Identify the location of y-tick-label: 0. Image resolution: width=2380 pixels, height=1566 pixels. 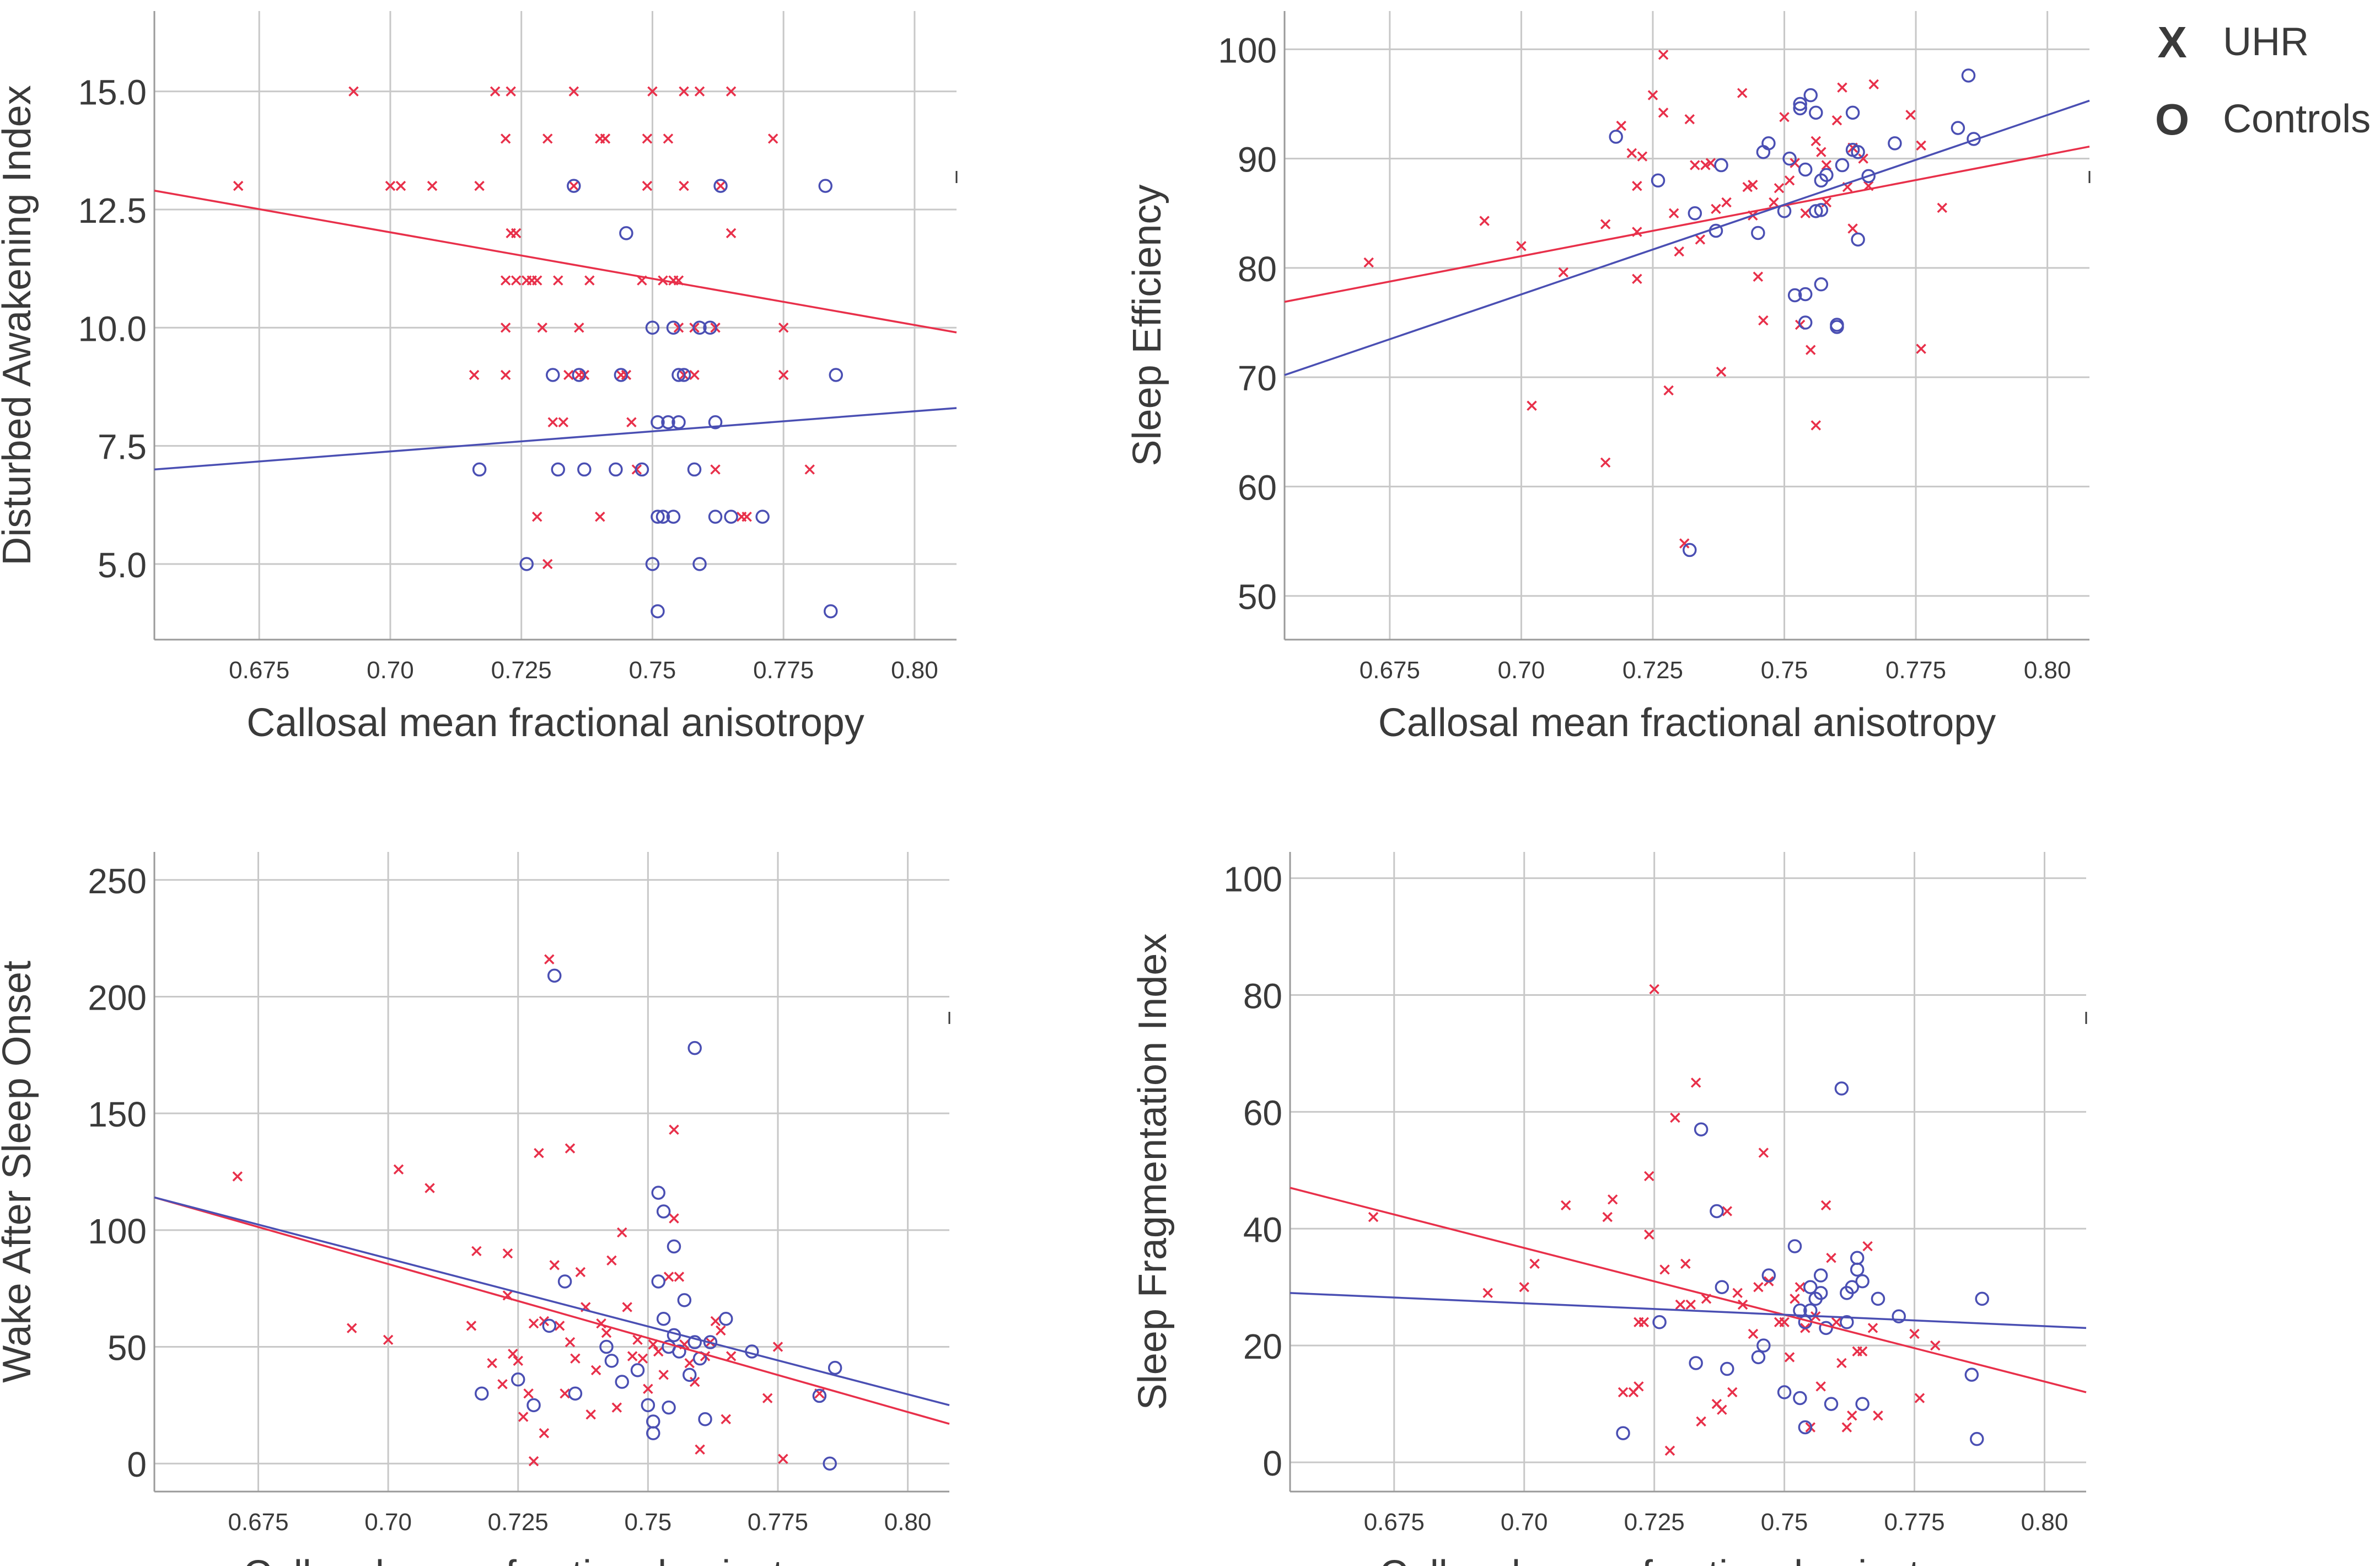
(137, 1464).